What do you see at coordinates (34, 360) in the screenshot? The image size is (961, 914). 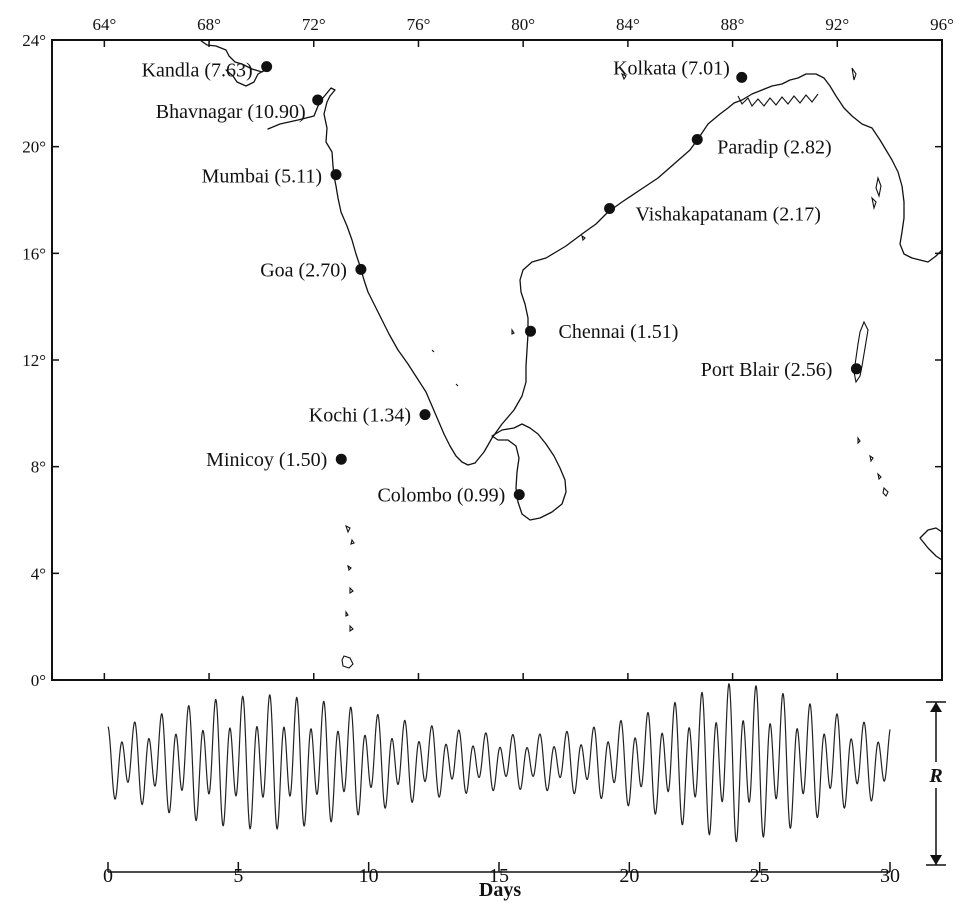 I see `latitude-tick-label: 12°` at bounding box center [34, 360].